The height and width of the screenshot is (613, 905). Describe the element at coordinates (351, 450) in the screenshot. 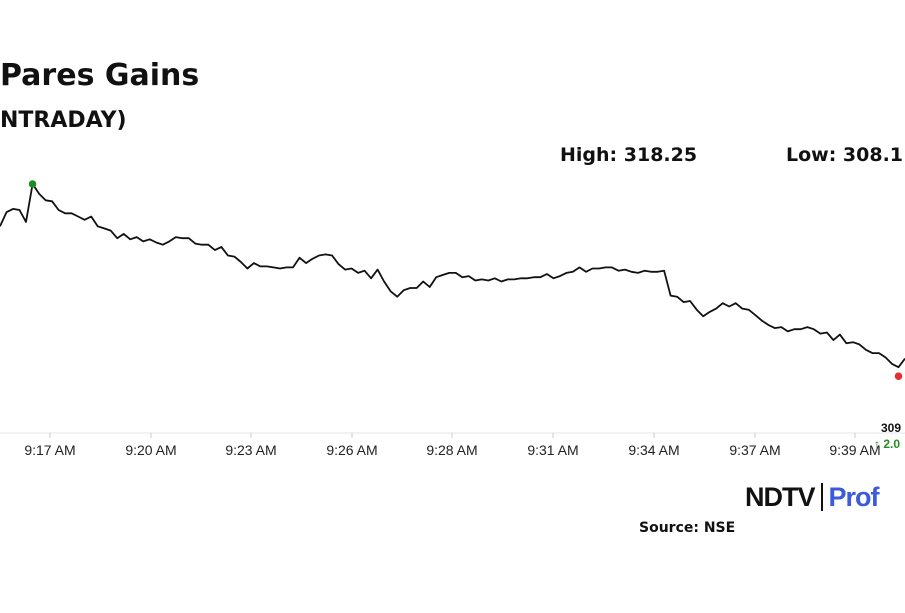

I see `x-tick-label: 9:26 AM` at that location.